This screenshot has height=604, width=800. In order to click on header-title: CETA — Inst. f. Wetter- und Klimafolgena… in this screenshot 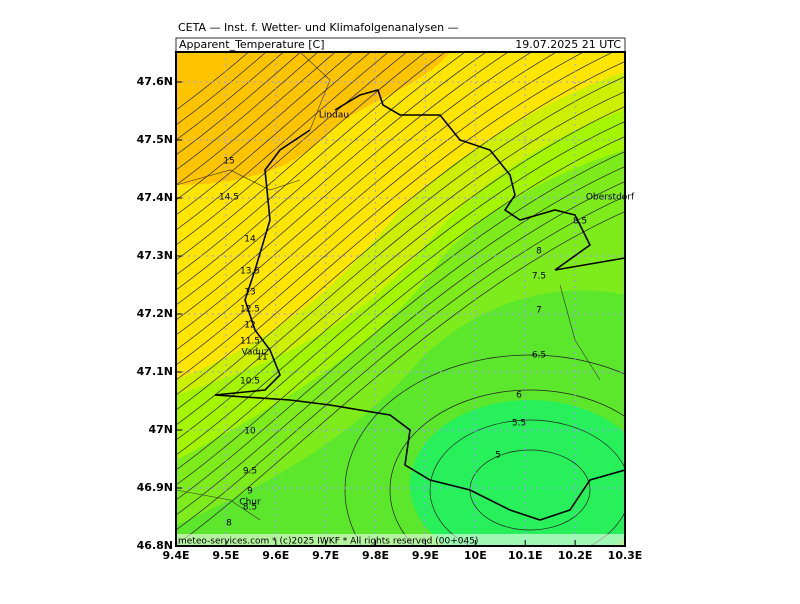, I will do `click(318, 27)`.